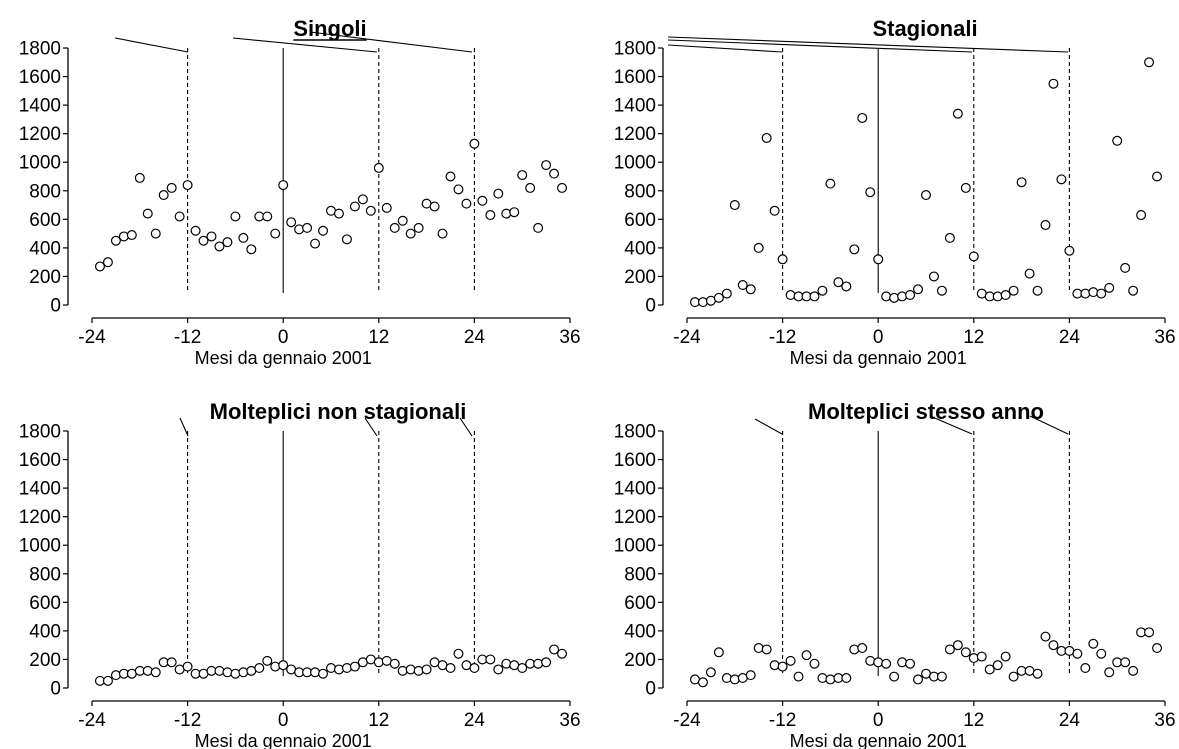 The width and height of the screenshot is (1179, 749). What do you see at coordinates (45, 660) in the screenshot?
I see `y-tick-label: 200` at bounding box center [45, 660].